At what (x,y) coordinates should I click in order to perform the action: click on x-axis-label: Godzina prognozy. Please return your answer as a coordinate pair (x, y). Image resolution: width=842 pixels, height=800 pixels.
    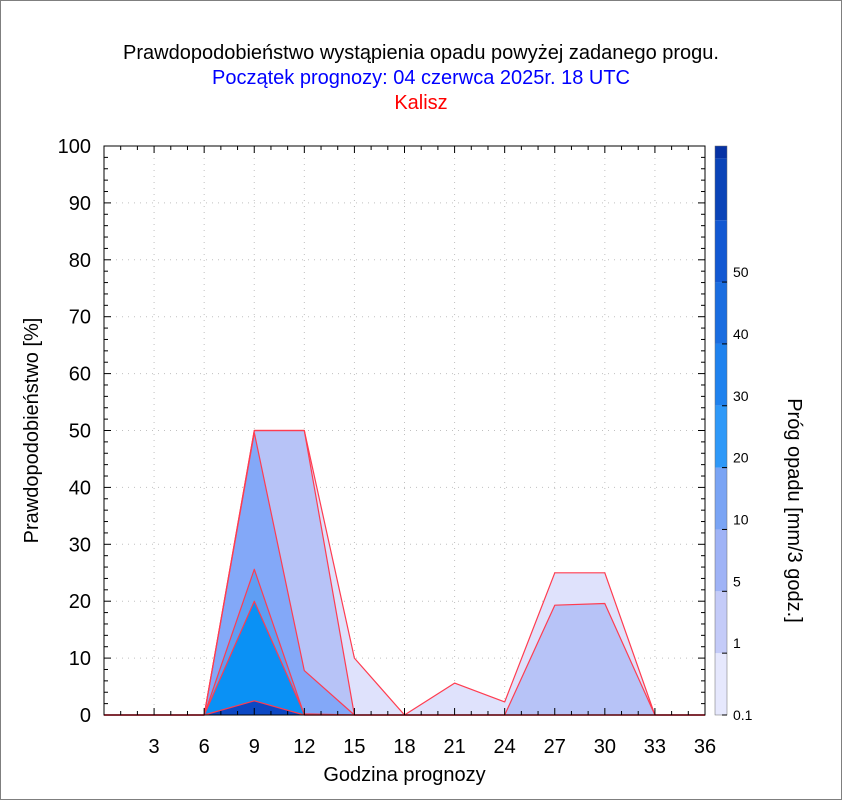
    Looking at the image, I should click on (404, 775).